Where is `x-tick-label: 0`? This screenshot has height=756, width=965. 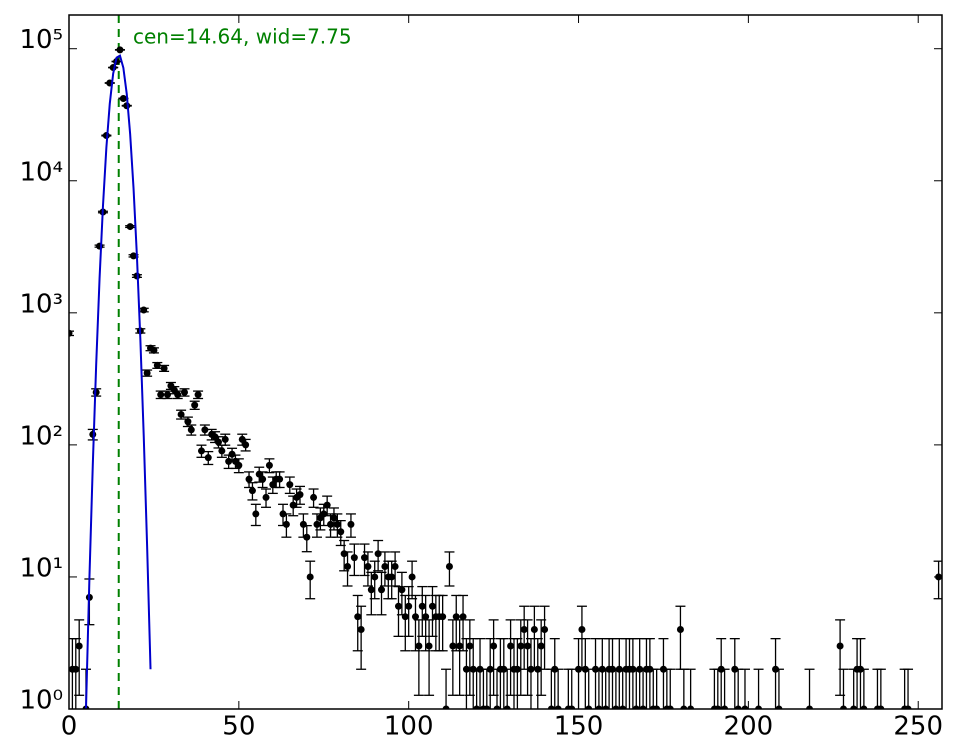
x-tick-label: 0 is located at coordinates (69, 727).